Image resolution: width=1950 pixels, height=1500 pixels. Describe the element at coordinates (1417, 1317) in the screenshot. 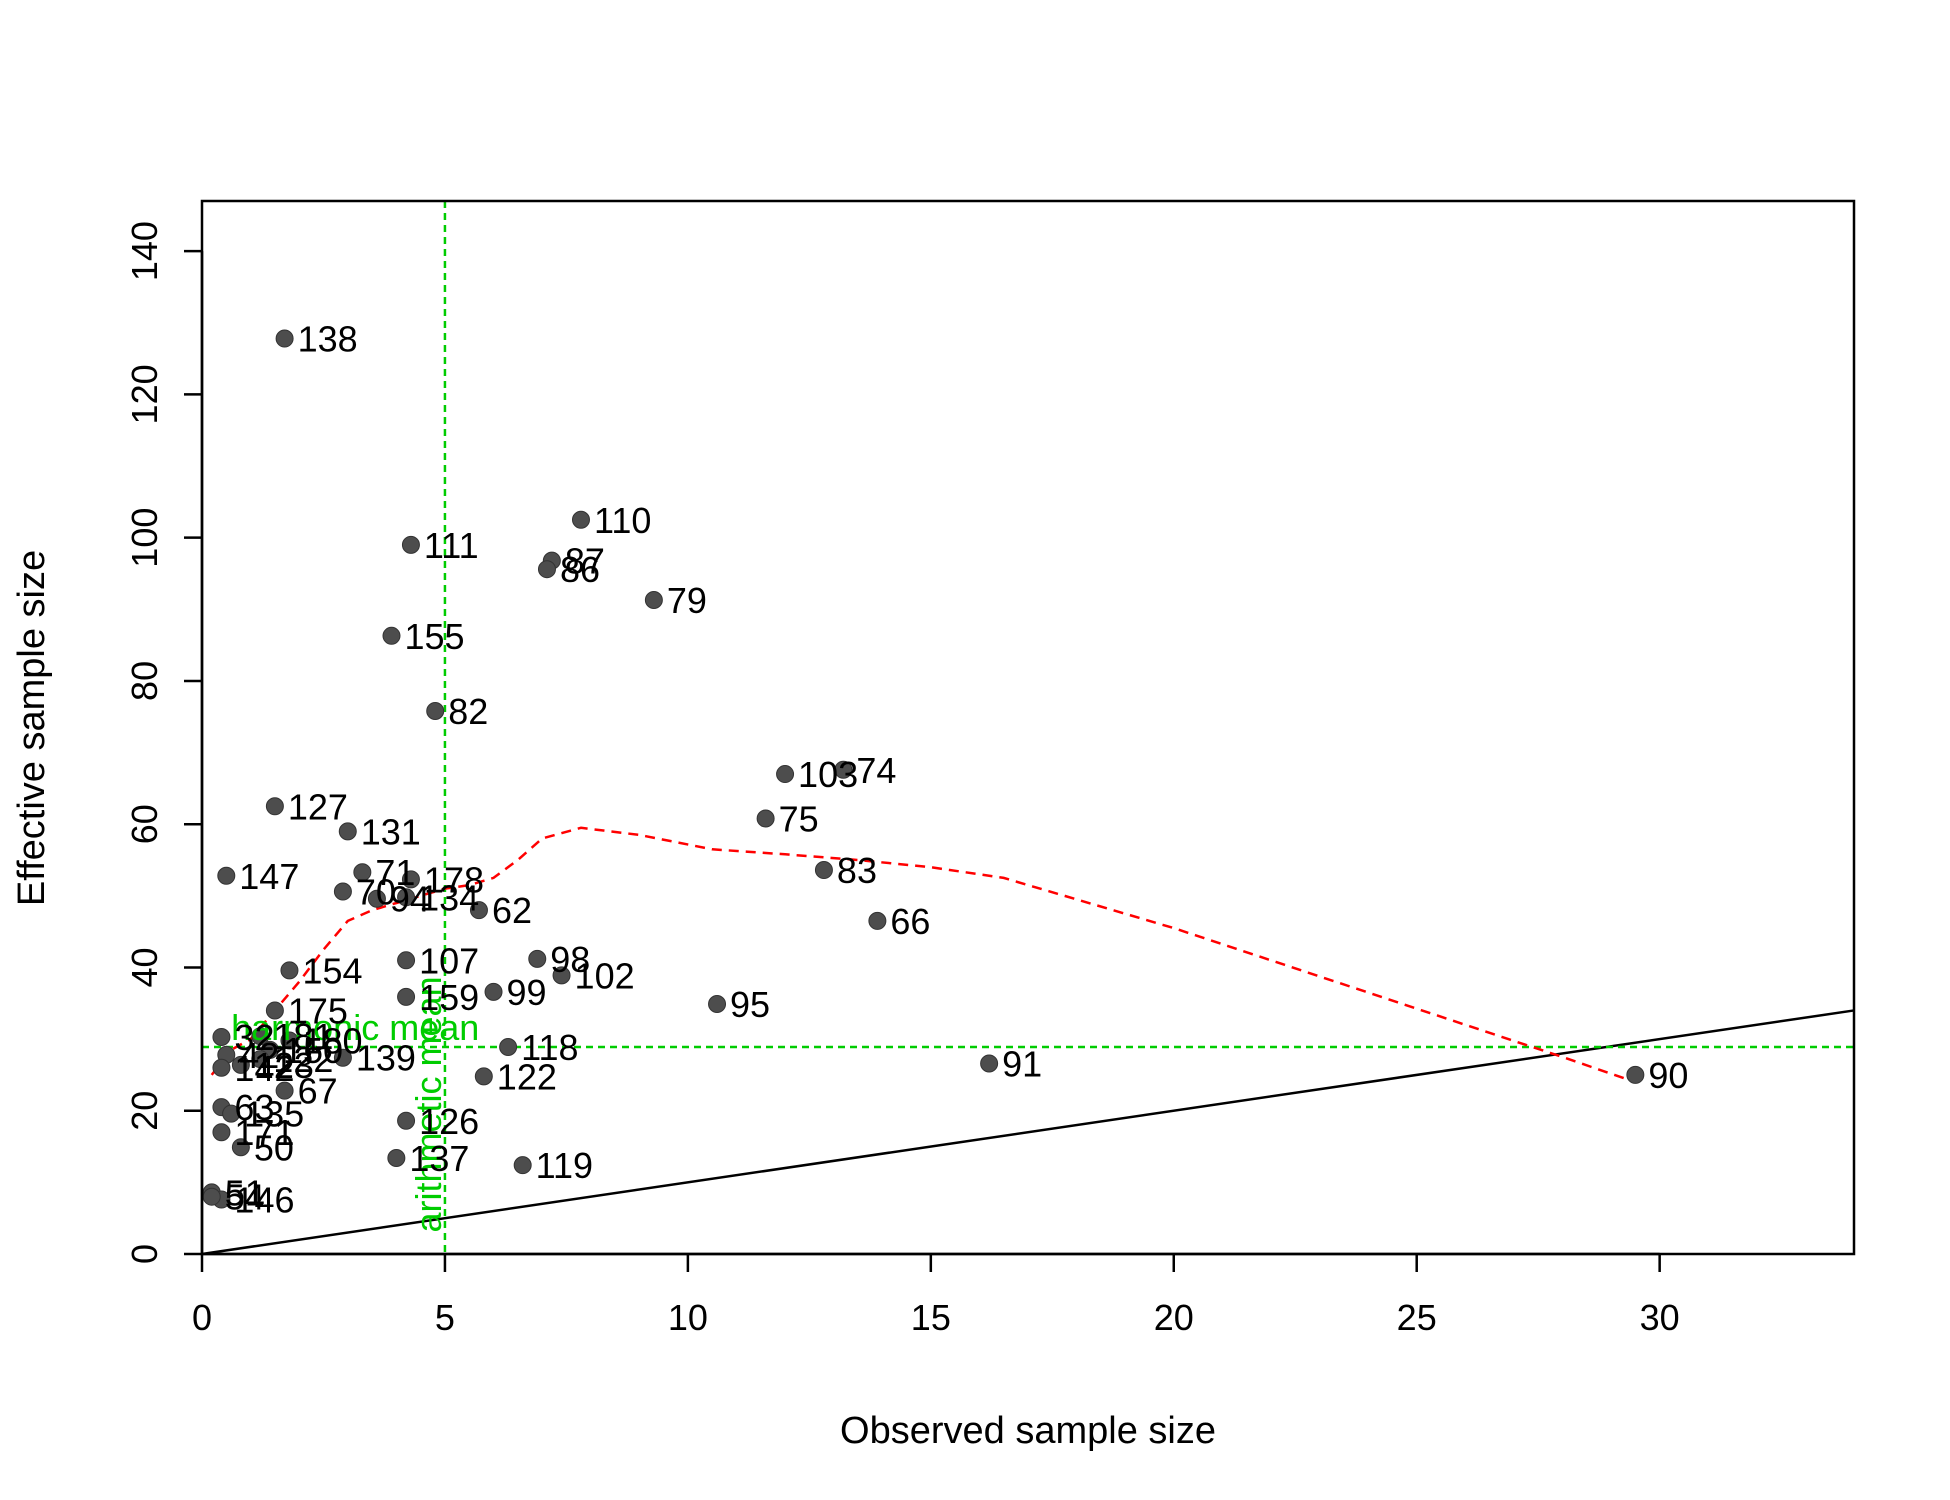

I see `x-tick-label: 25` at that location.